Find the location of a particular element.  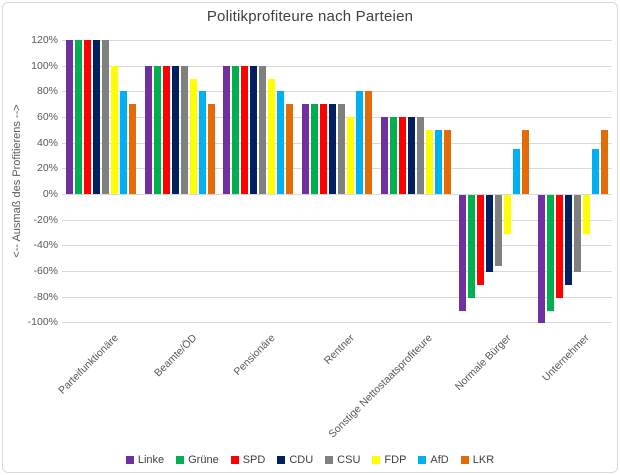

x-category-label: Parteifunktionäre is located at coordinates (88, 364).